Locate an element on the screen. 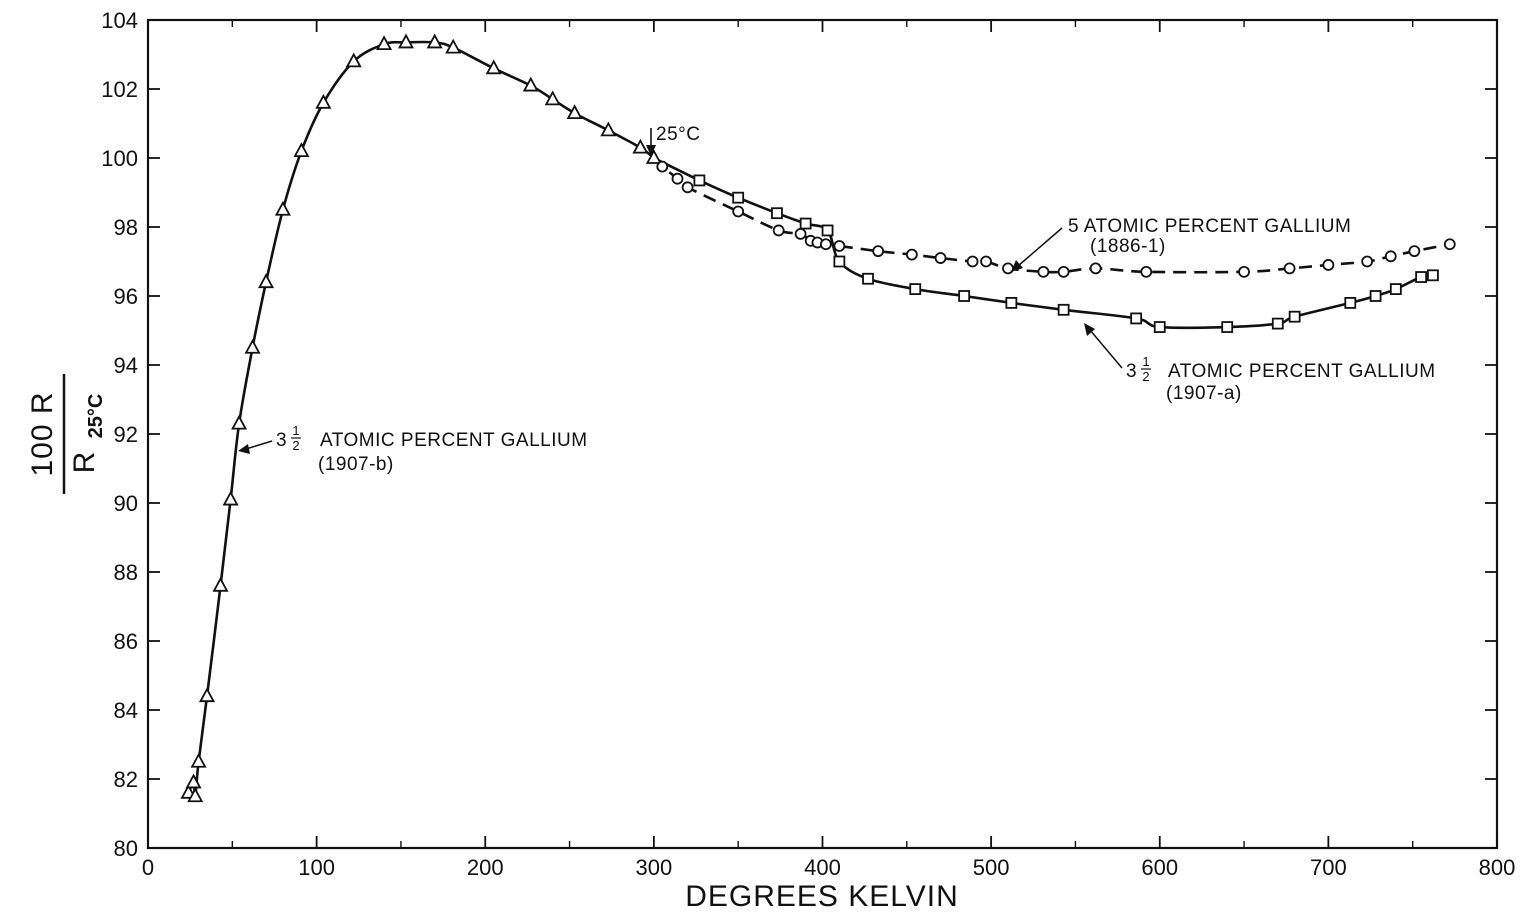 Image resolution: width=1530 pixels, height=913 pixels. annotation-three-half-b-arrow-line is located at coordinates (259, 445).